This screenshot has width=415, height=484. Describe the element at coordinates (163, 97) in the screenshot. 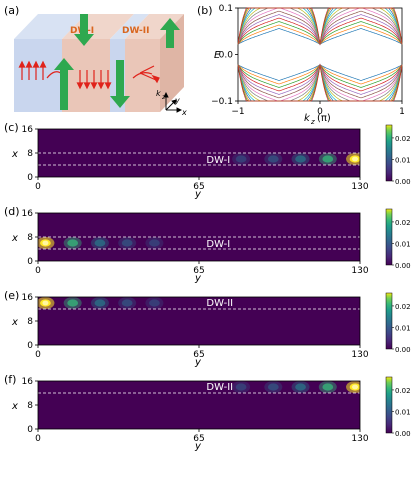

I see `axis-kz-sub: z` at that location.